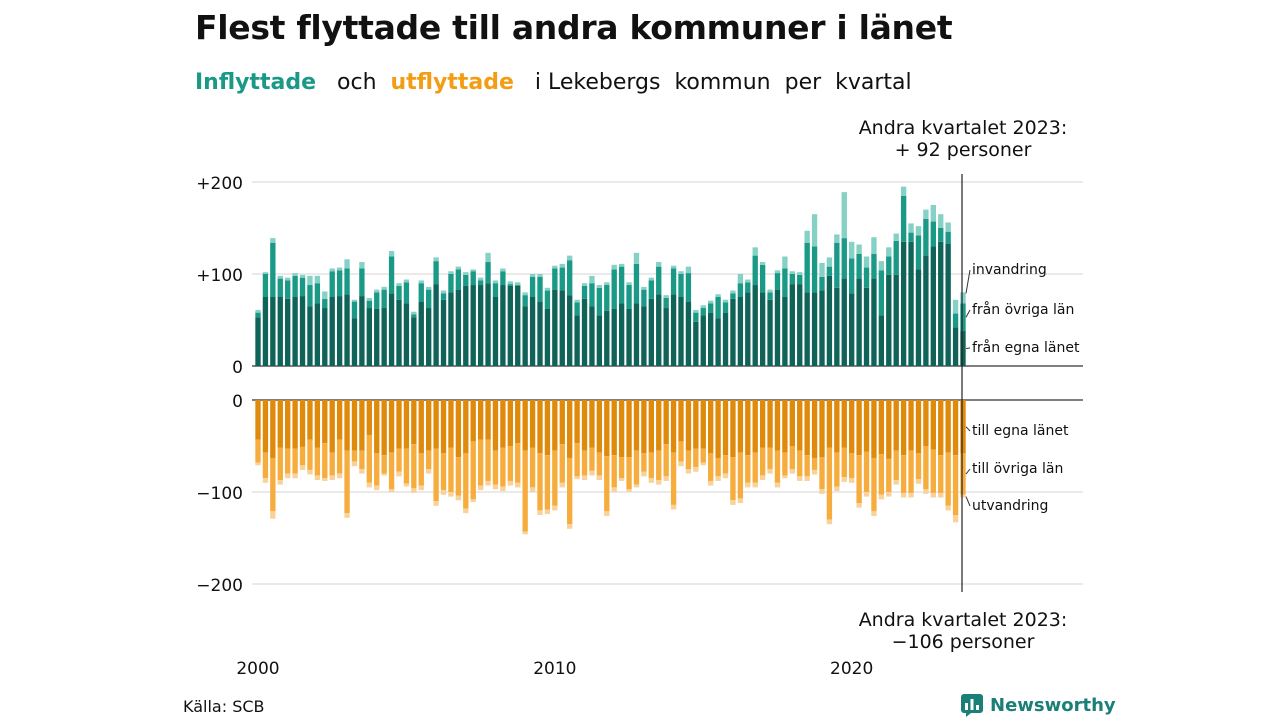 The image size is (1280, 720). Describe the element at coordinates (851, 669) in the screenshot. I see `x-tick-label: 2020` at that location.